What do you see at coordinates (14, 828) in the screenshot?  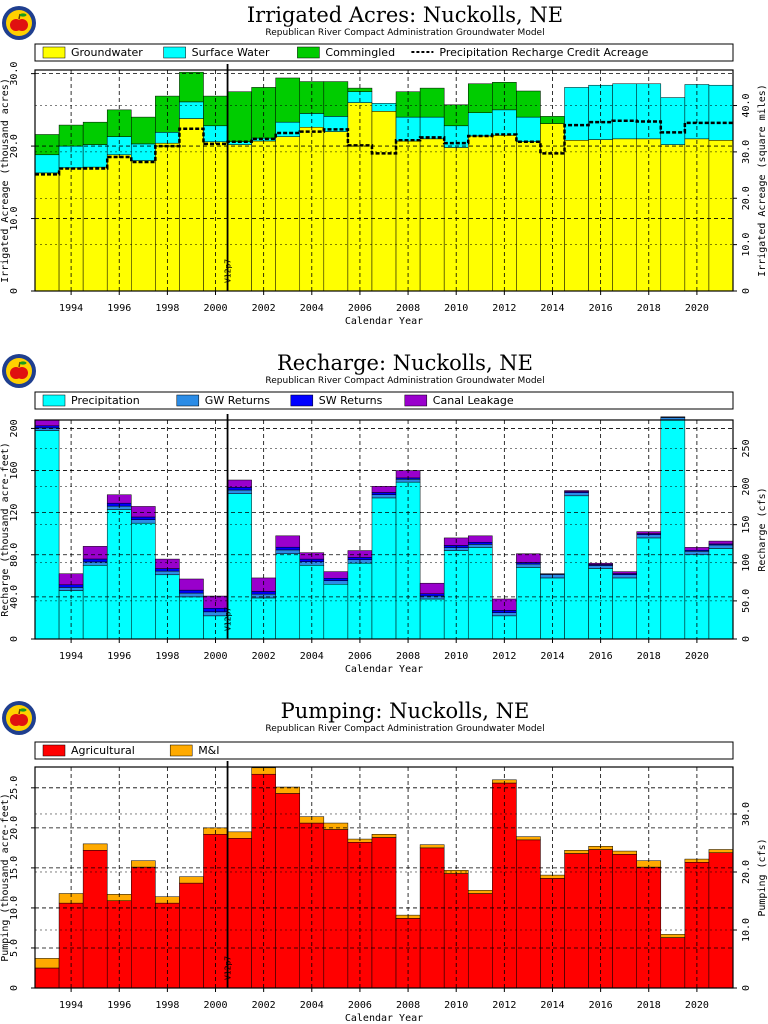 I see `y-tick-label: 20.0` at bounding box center [14, 828].